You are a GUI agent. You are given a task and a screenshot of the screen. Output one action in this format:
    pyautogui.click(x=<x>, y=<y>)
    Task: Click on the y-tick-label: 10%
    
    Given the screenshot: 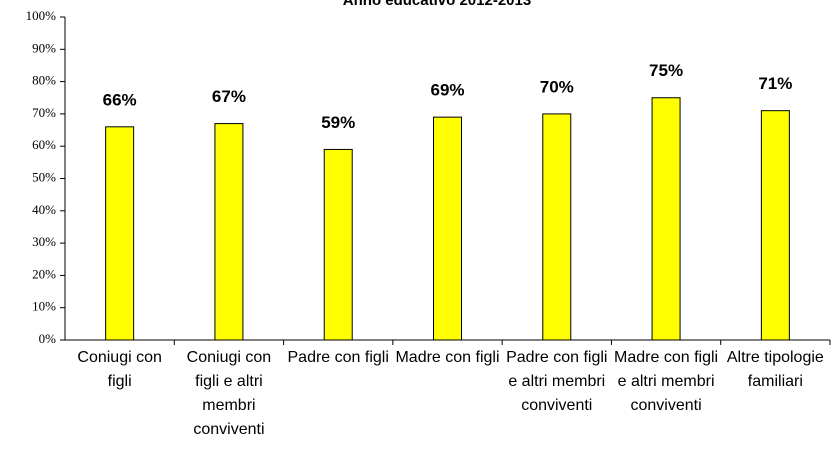 What is the action you would take?
    pyautogui.click(x=44, y=306)
    